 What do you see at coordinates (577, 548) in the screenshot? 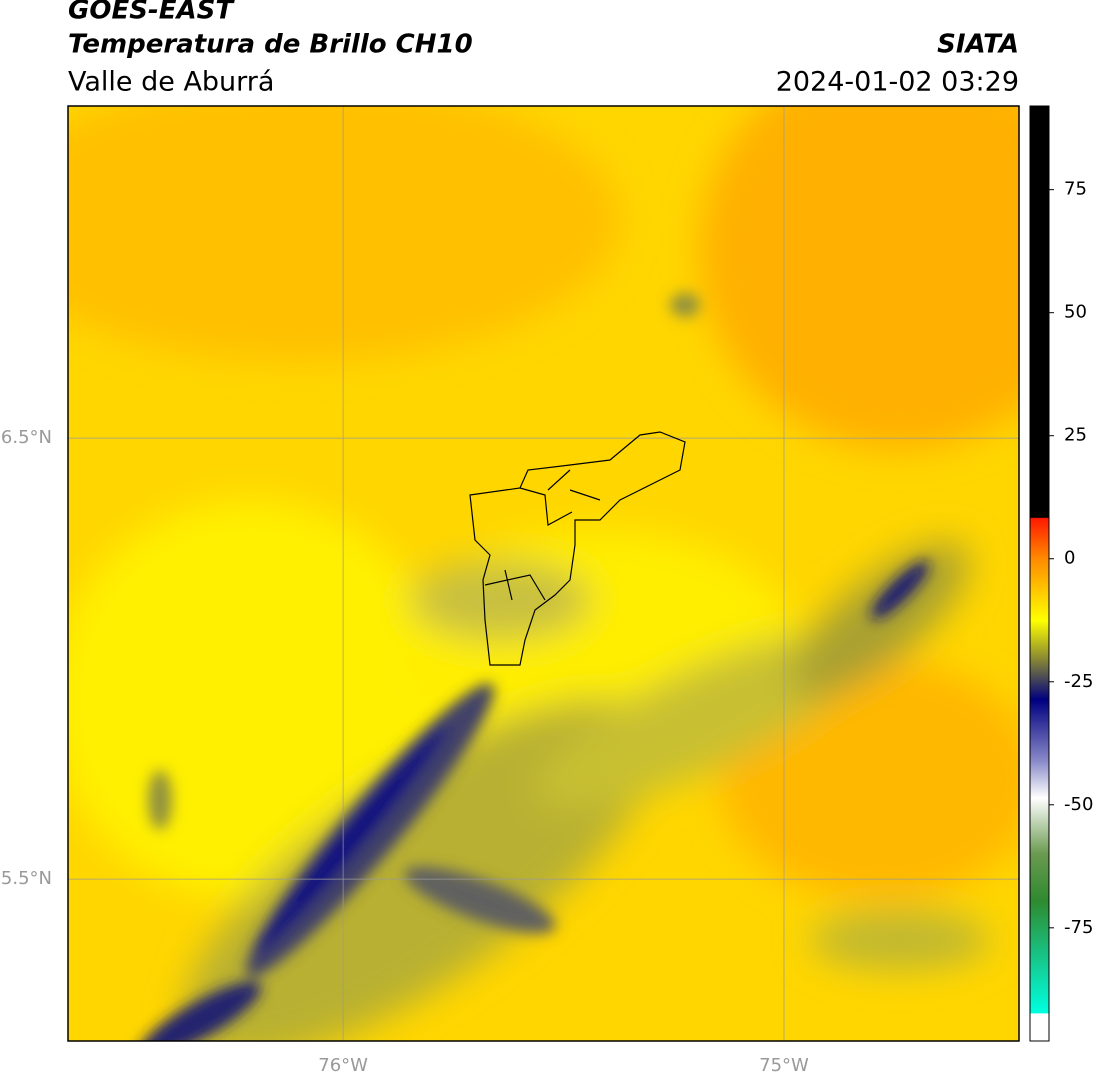
I see `basin-outline` at bounding box center [577, 548].